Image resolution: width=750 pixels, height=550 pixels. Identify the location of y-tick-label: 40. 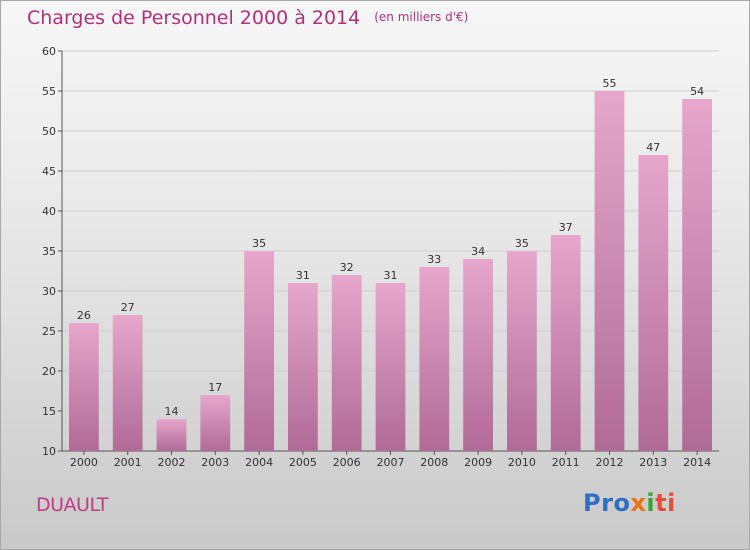
(49, 211).